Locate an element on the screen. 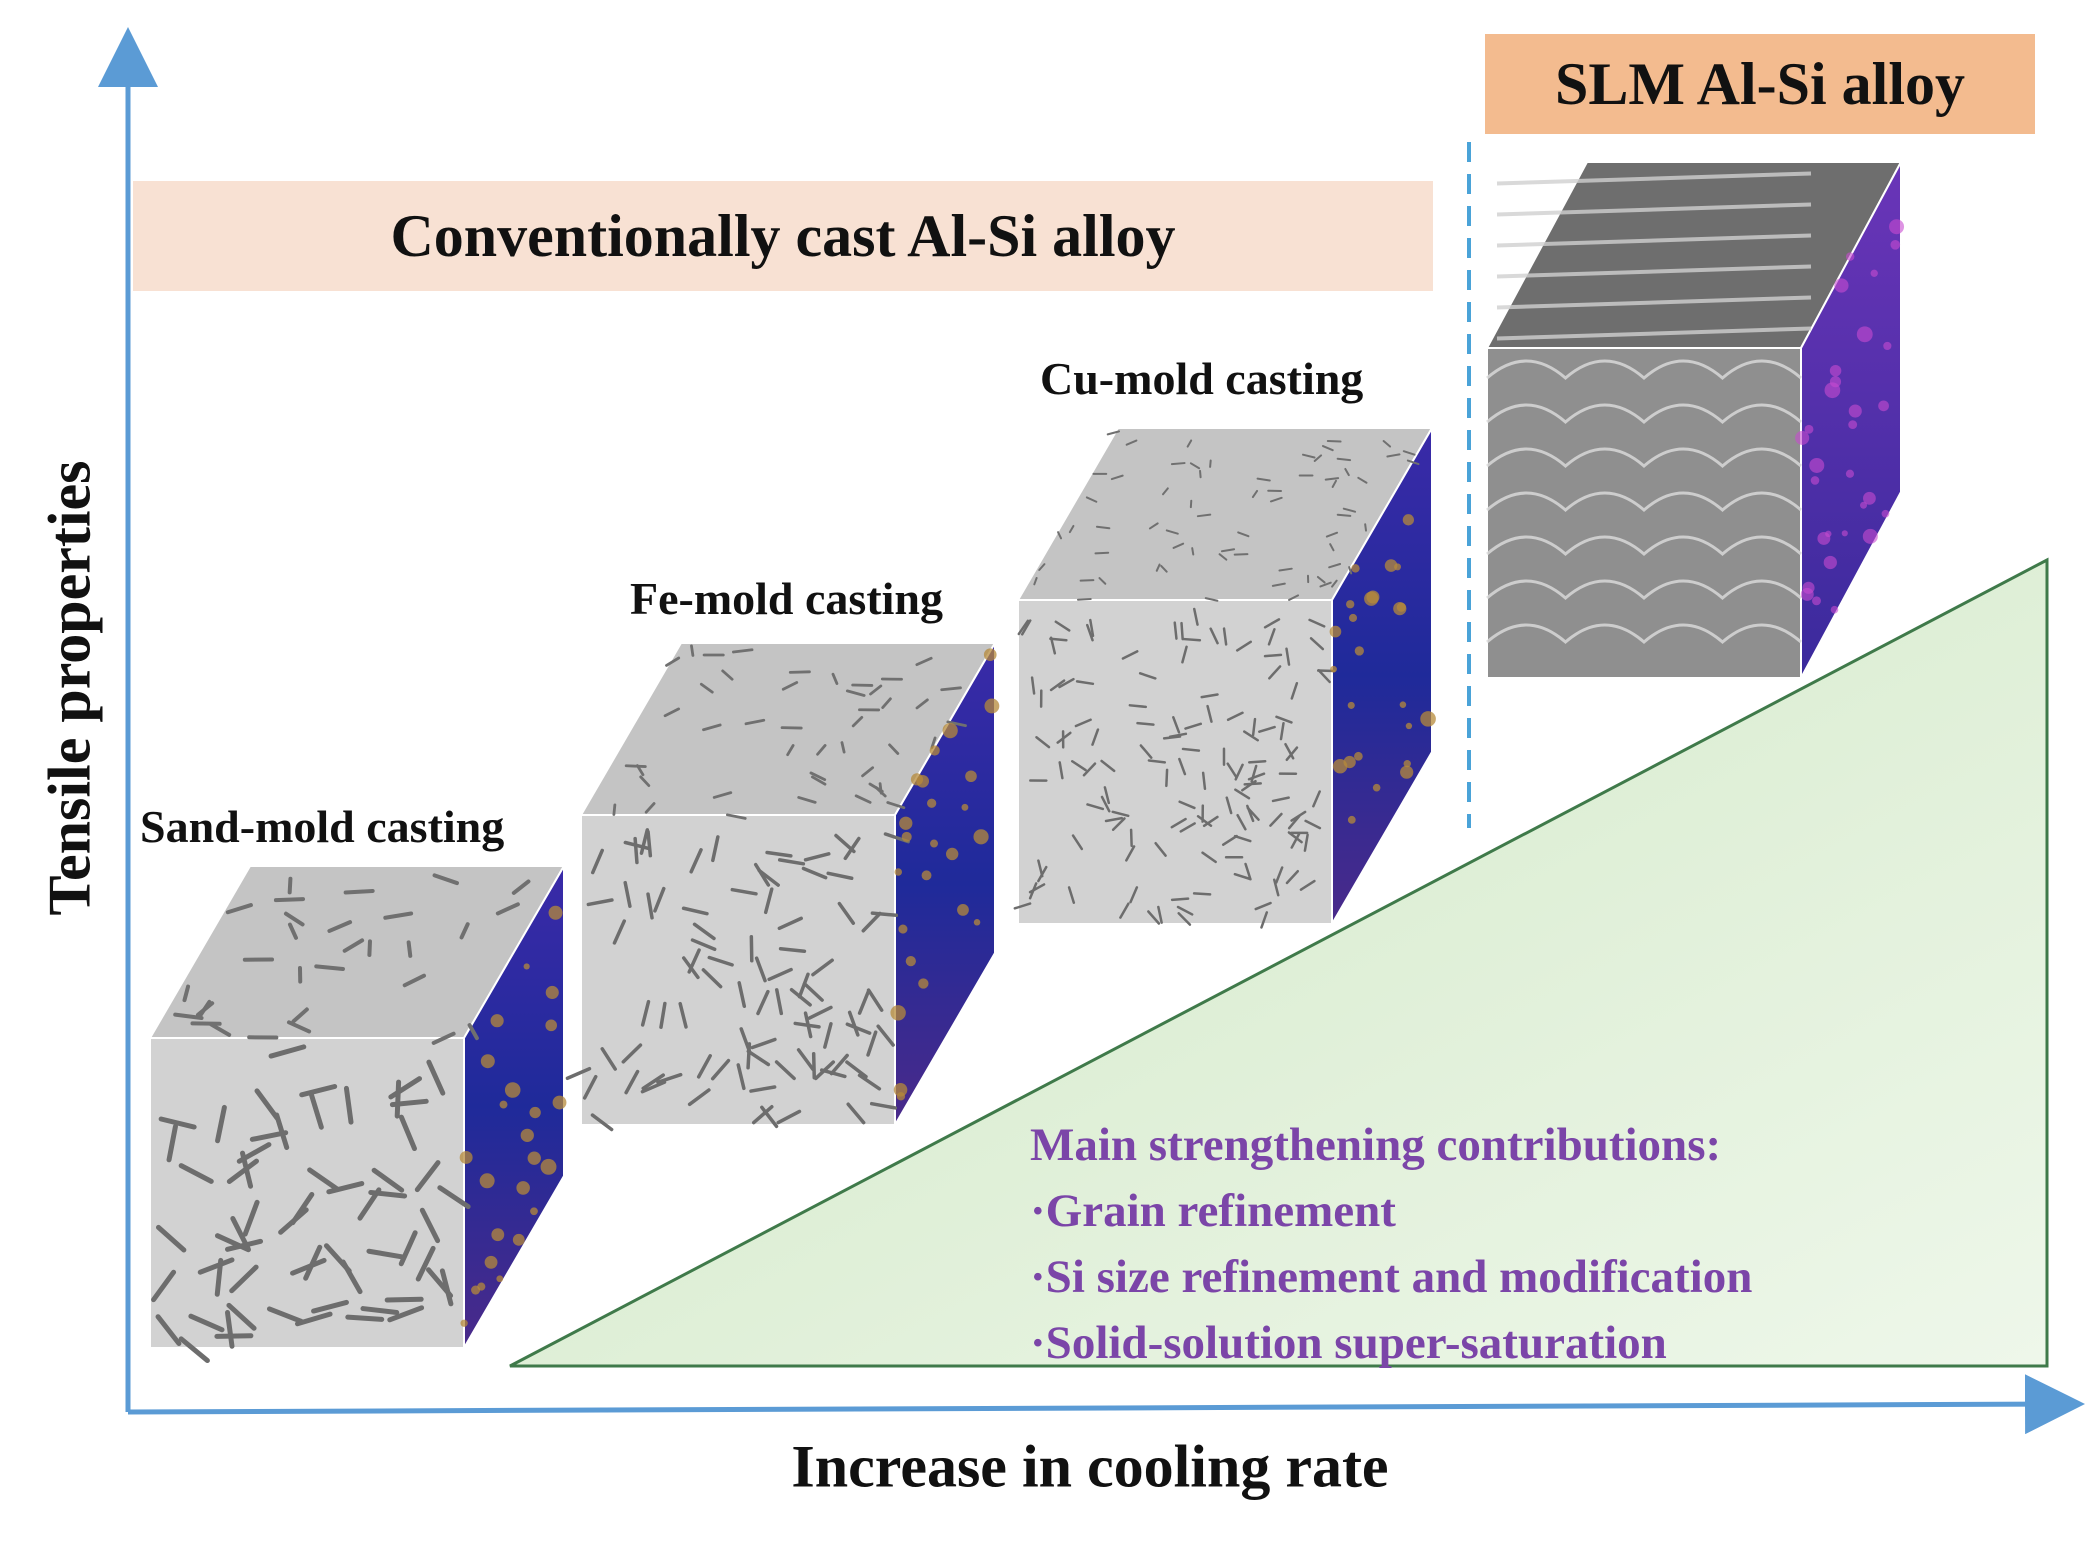  contribution-item: ·Grain refinement is located at coordinates (1213, 1211).